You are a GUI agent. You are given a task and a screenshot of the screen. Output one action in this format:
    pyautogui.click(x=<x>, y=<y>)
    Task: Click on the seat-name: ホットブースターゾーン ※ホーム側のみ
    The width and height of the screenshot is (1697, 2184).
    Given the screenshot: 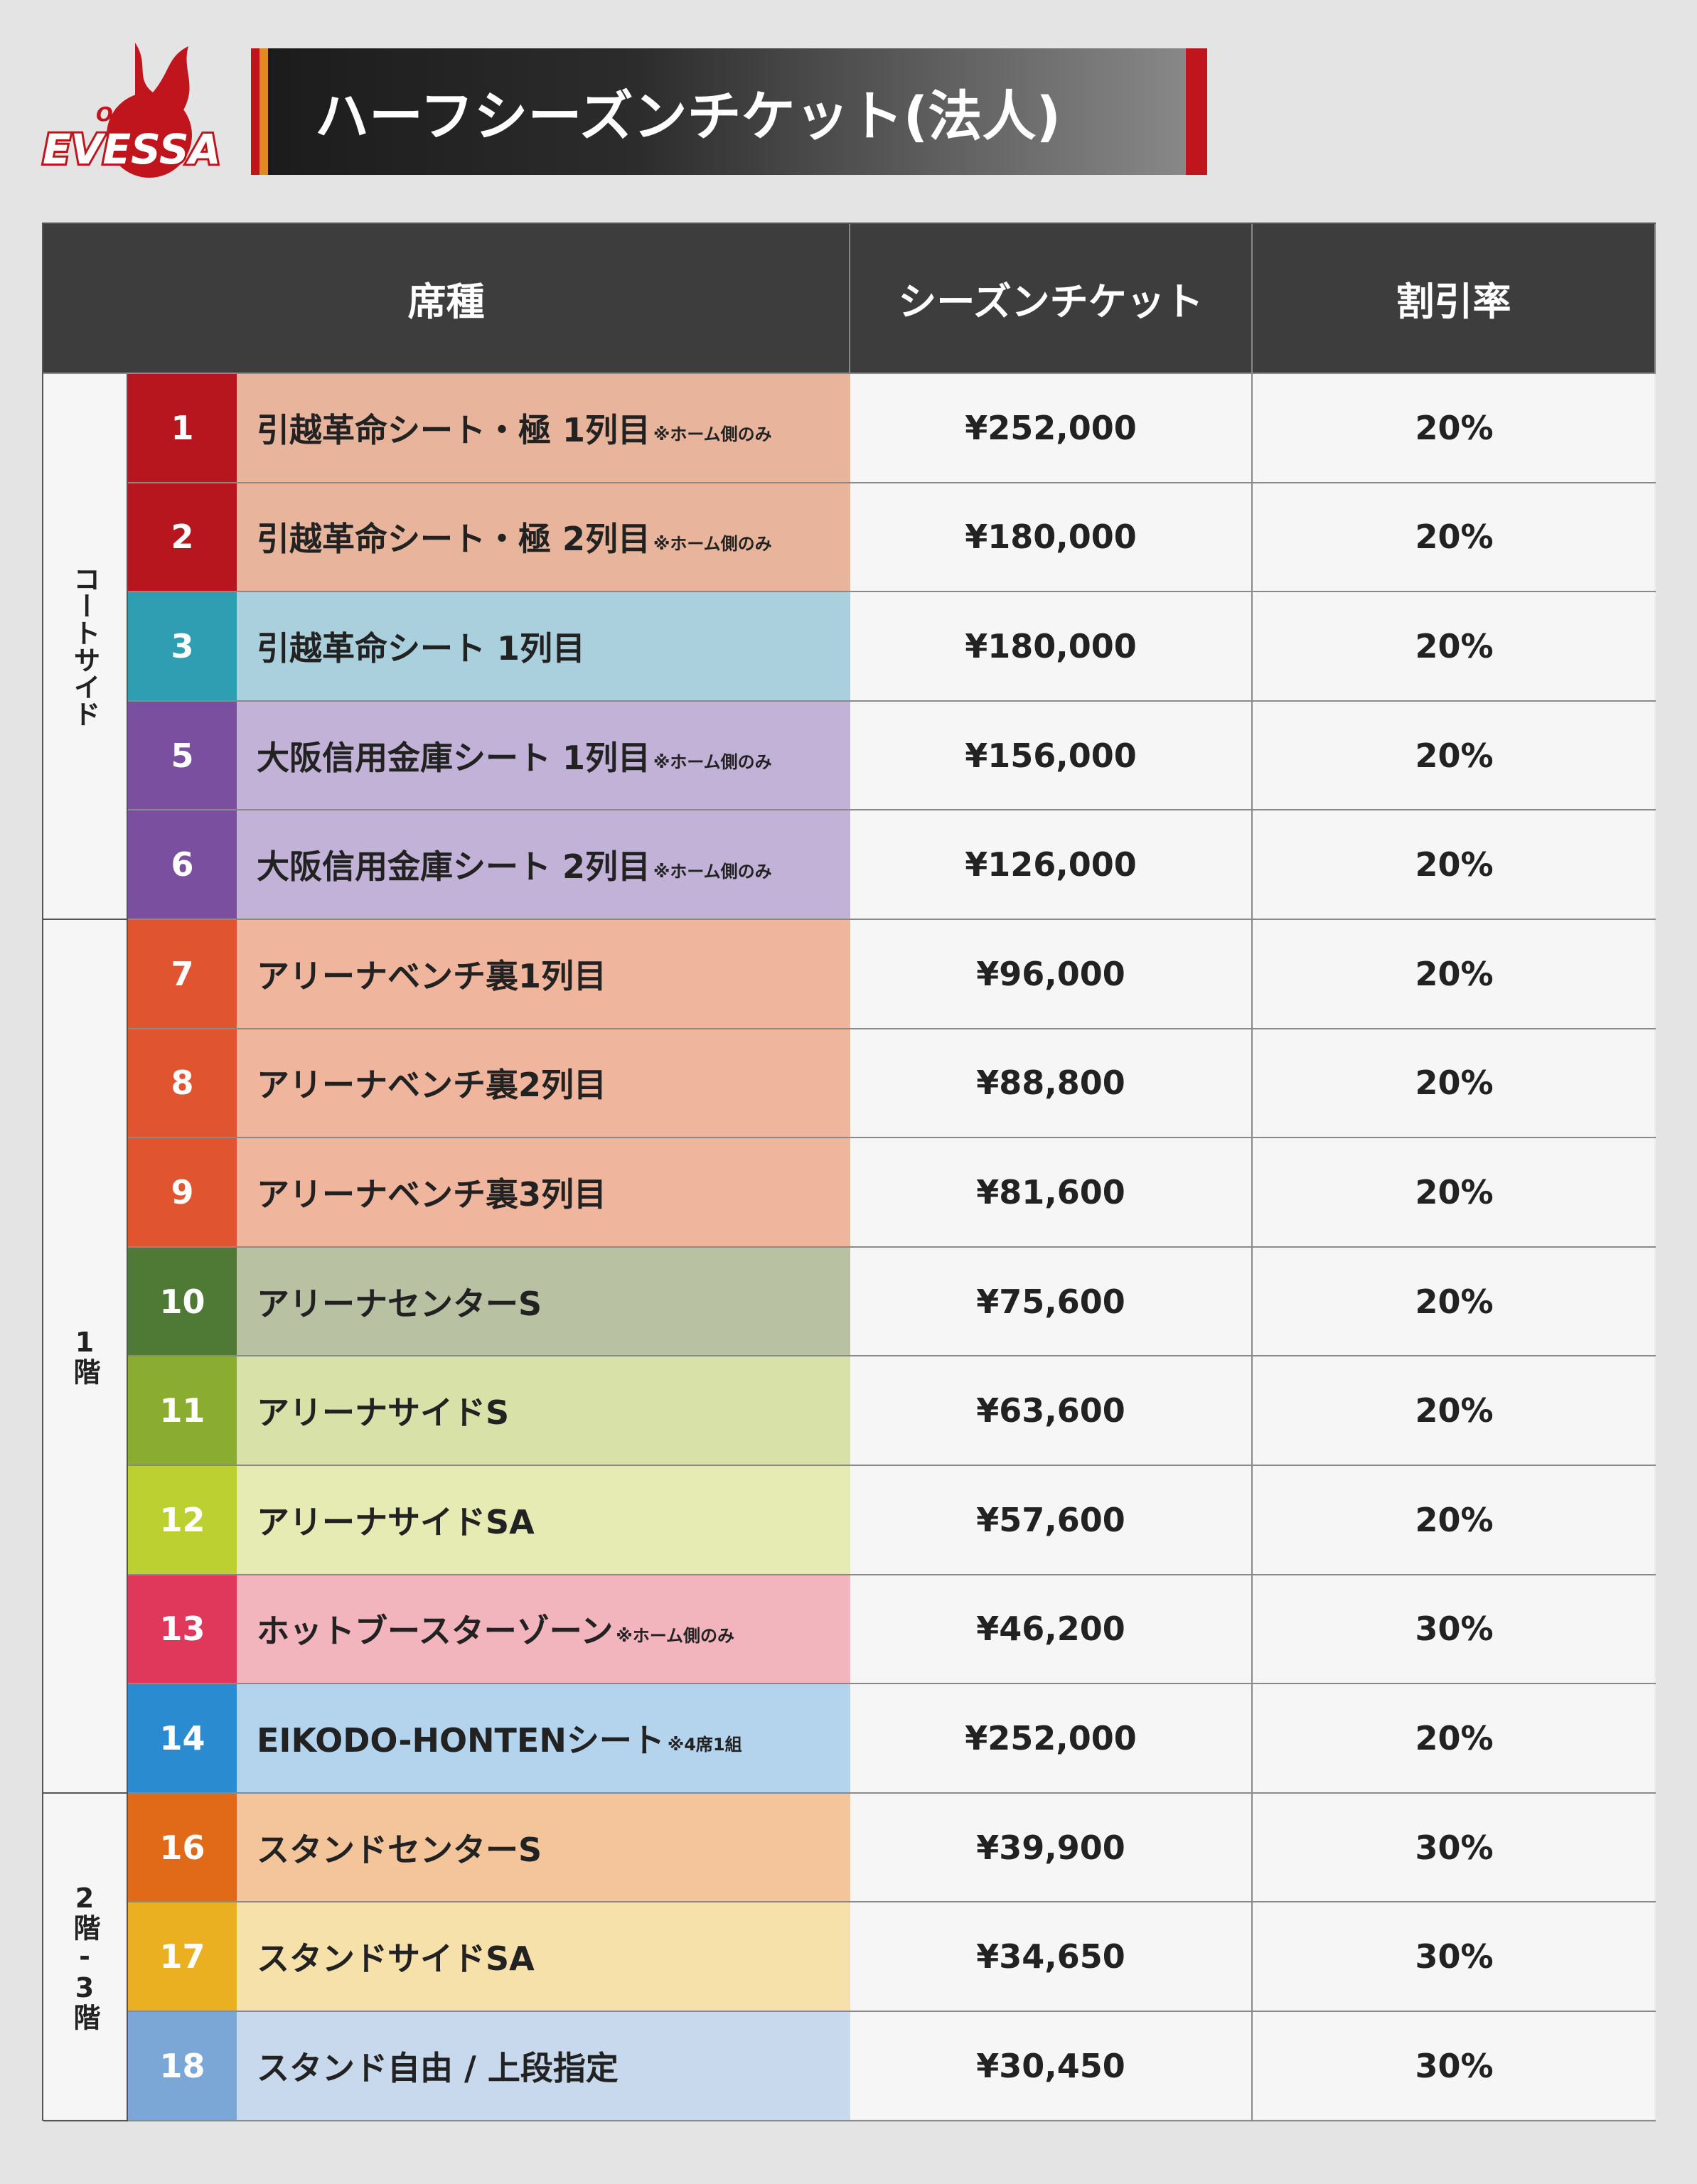 What is the action you would take?
    pyautogui.click(x=544, y=1630)
    